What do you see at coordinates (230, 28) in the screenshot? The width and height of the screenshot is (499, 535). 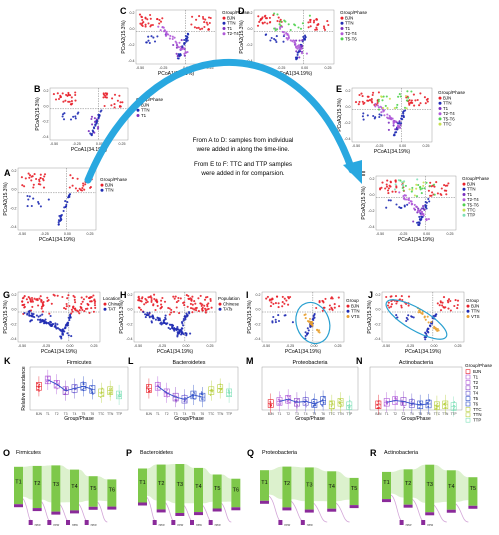 I see `legend-label: T1` at bounding box center [230, 28].